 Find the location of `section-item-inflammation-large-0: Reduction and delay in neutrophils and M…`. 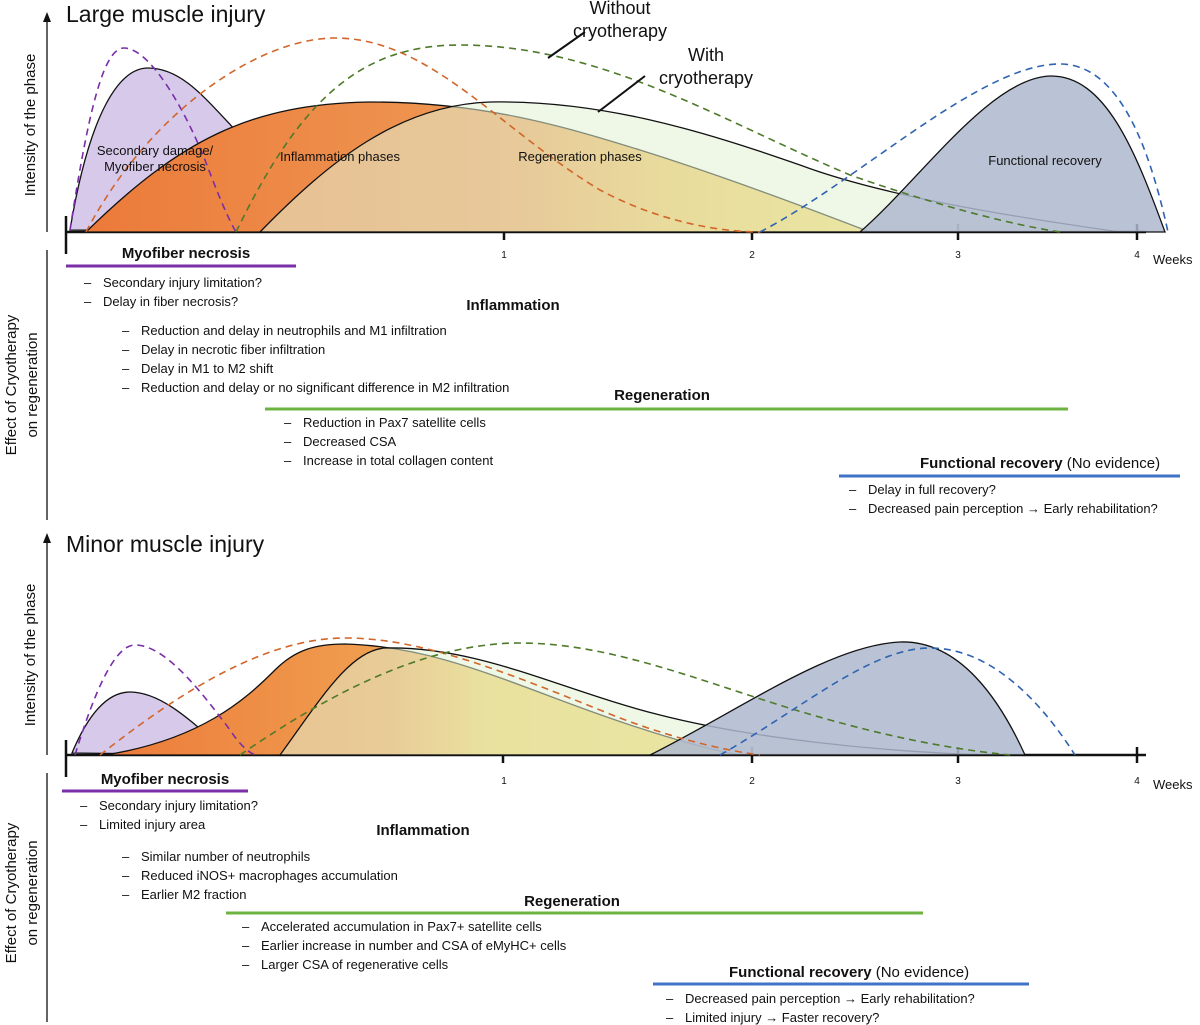

section-item-inflammation-large-0: Reduction and delay in neutrophils and M… is located at coordinates (294, 330).